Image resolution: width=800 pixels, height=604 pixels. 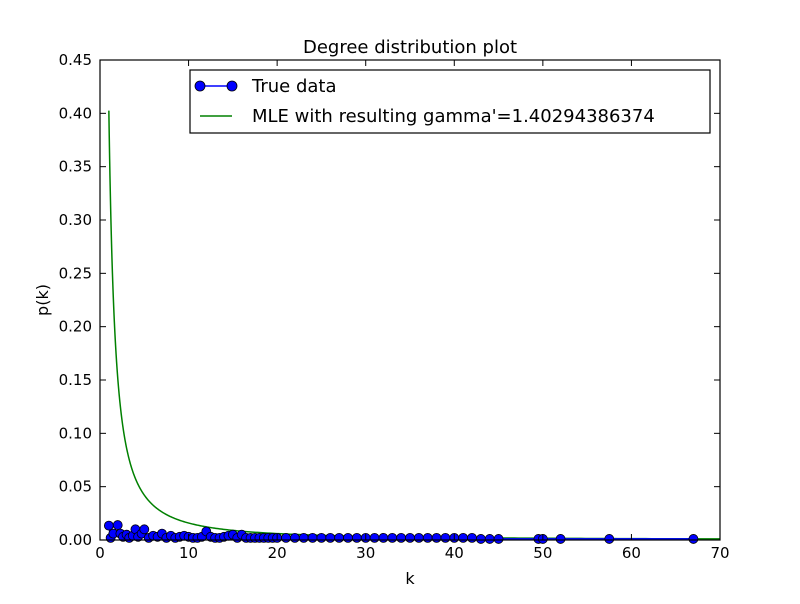 I want to click on y-tick-label: 0.40, so click(x=75, y=113).